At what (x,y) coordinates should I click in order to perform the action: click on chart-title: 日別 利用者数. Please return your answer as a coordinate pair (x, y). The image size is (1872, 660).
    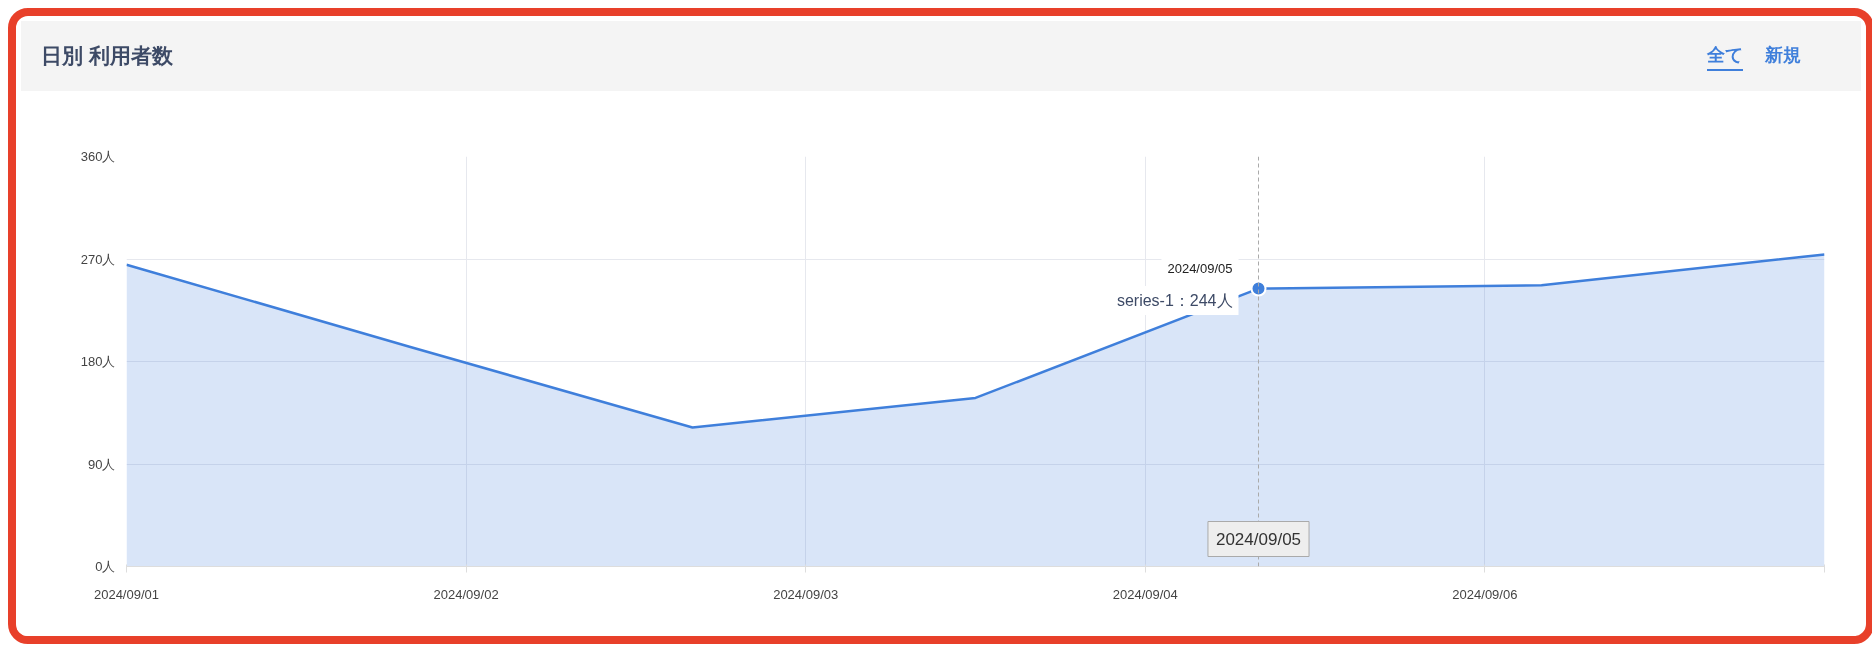
    Looking at the image, I should click on (107, 56).